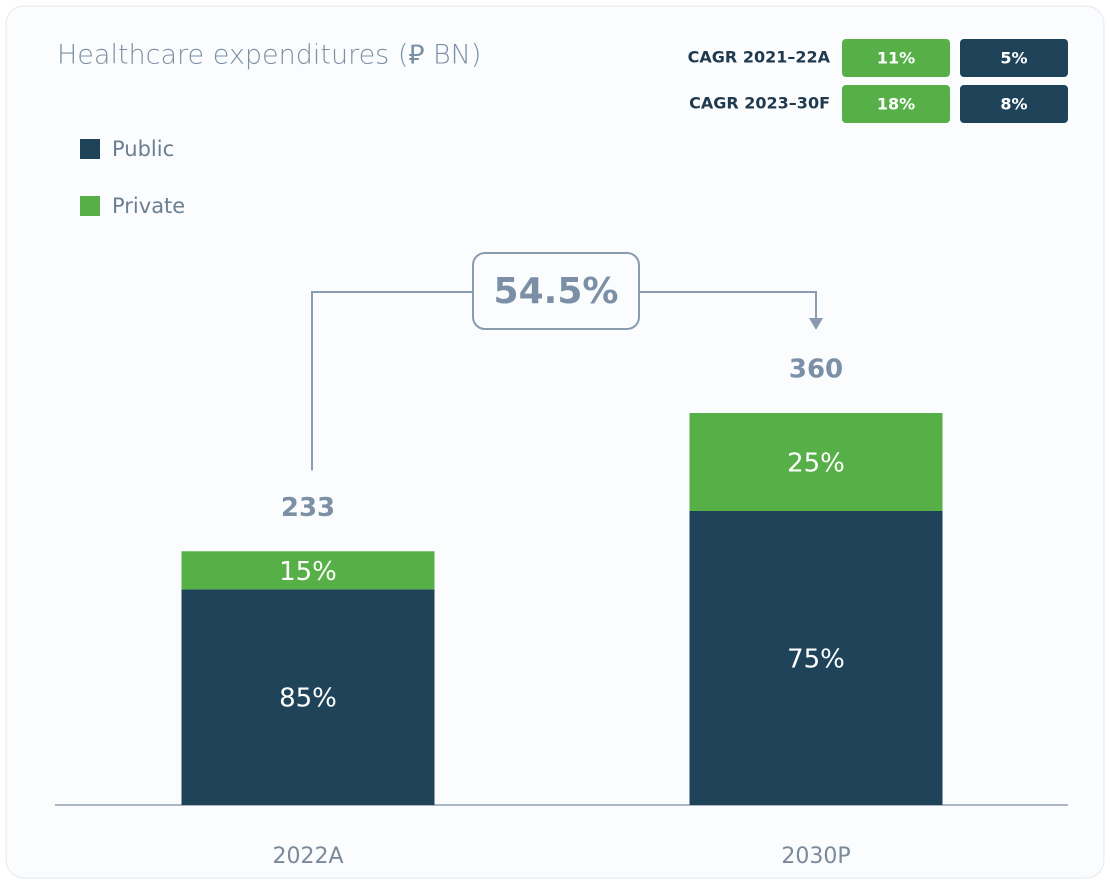  I want to click on cagr-value: 5%, so click(1013, 58).